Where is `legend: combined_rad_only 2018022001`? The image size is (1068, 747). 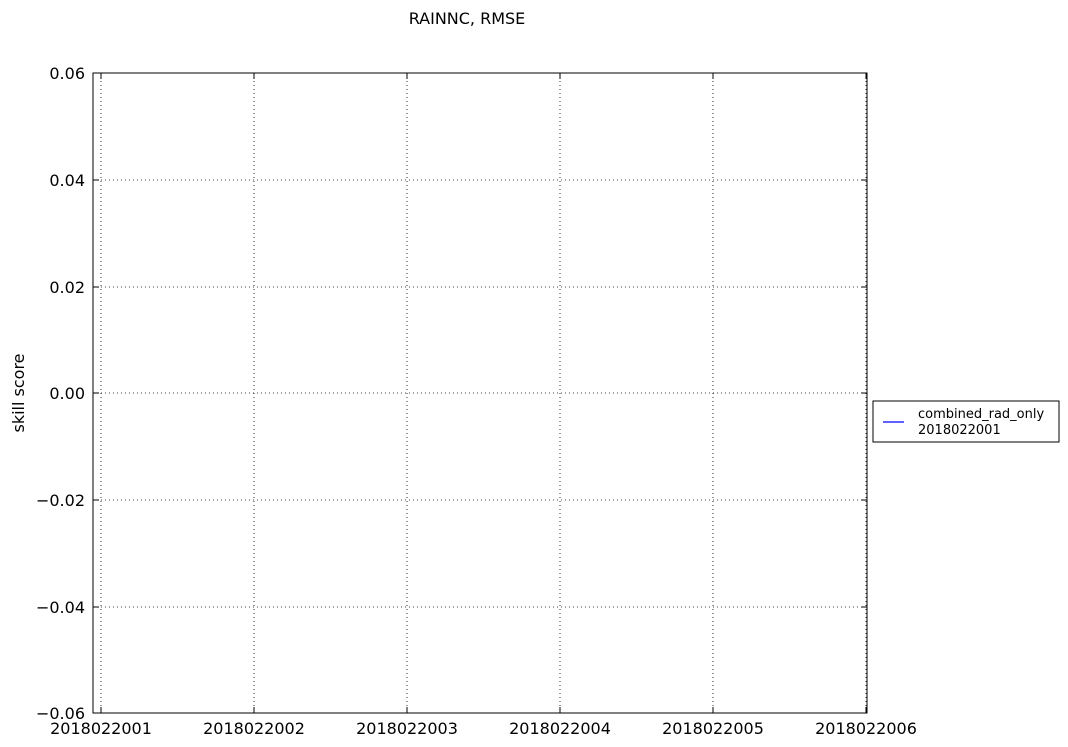
legend: combined_rad_only 2018022001 is located at coordinates (966, 421).